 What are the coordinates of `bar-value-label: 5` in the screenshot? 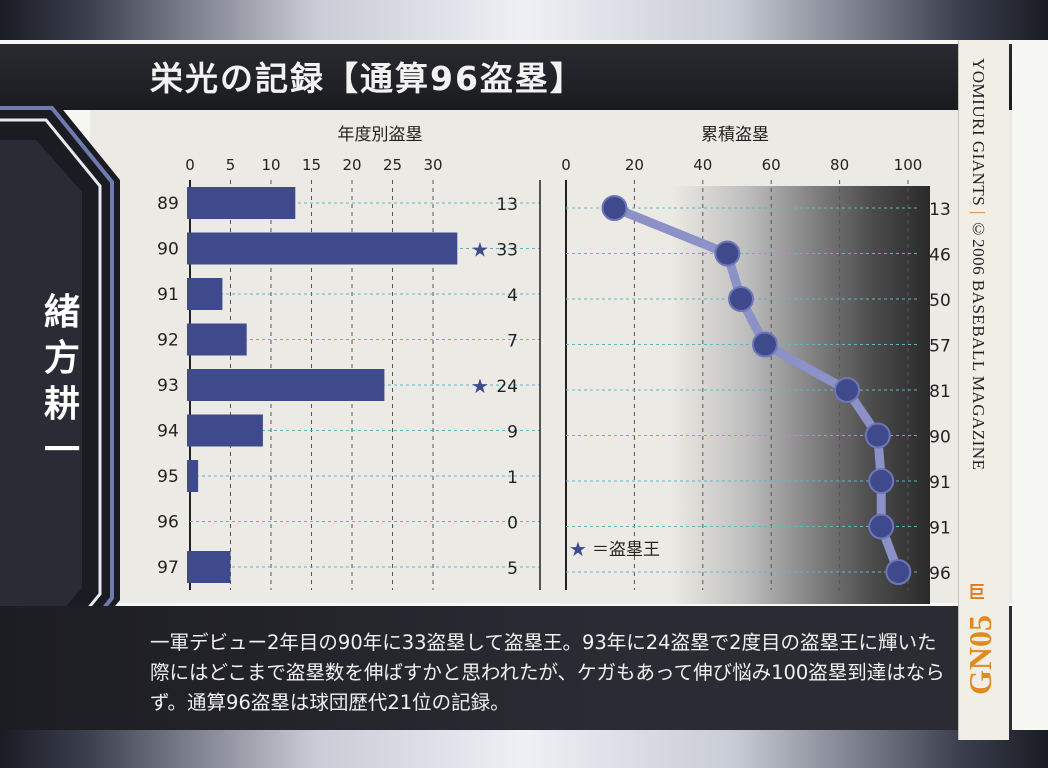 It's located at (512, 569).